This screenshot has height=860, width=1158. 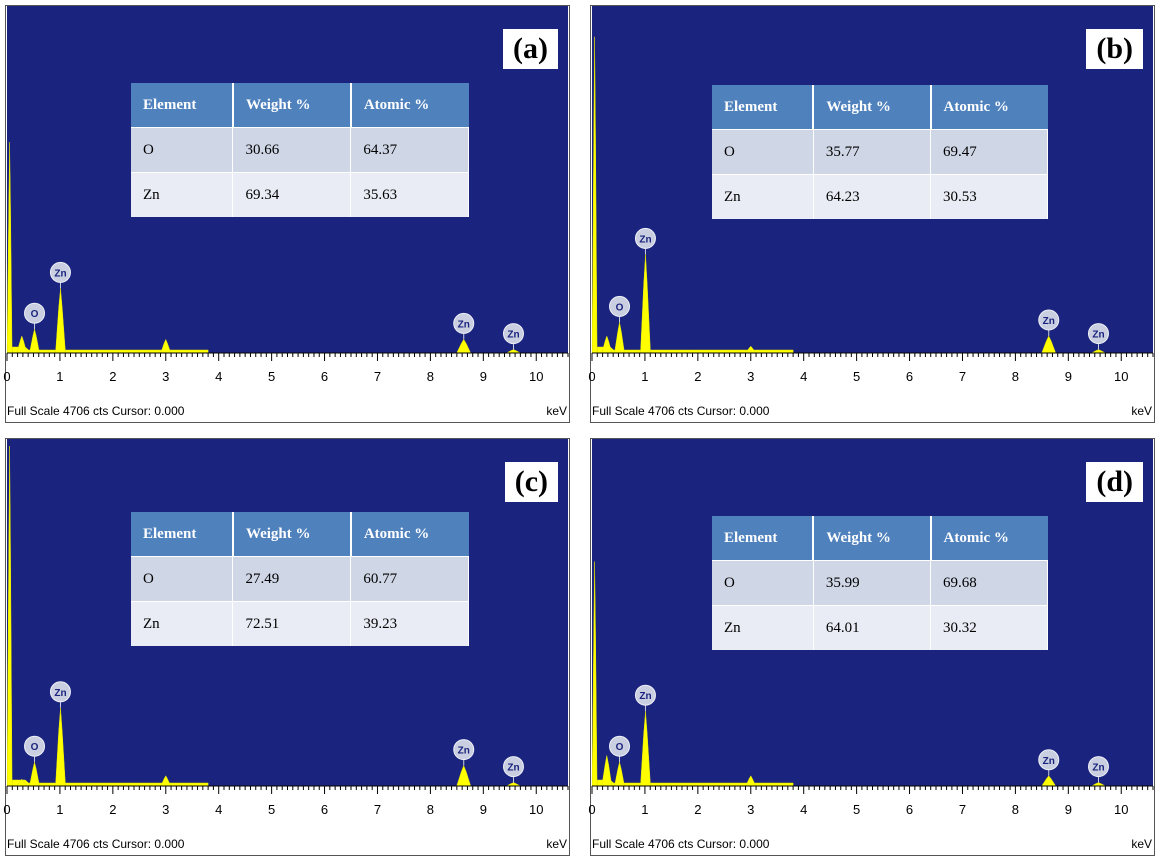 I want to click on table-cell: 39.23, so click(x=409, y=623).